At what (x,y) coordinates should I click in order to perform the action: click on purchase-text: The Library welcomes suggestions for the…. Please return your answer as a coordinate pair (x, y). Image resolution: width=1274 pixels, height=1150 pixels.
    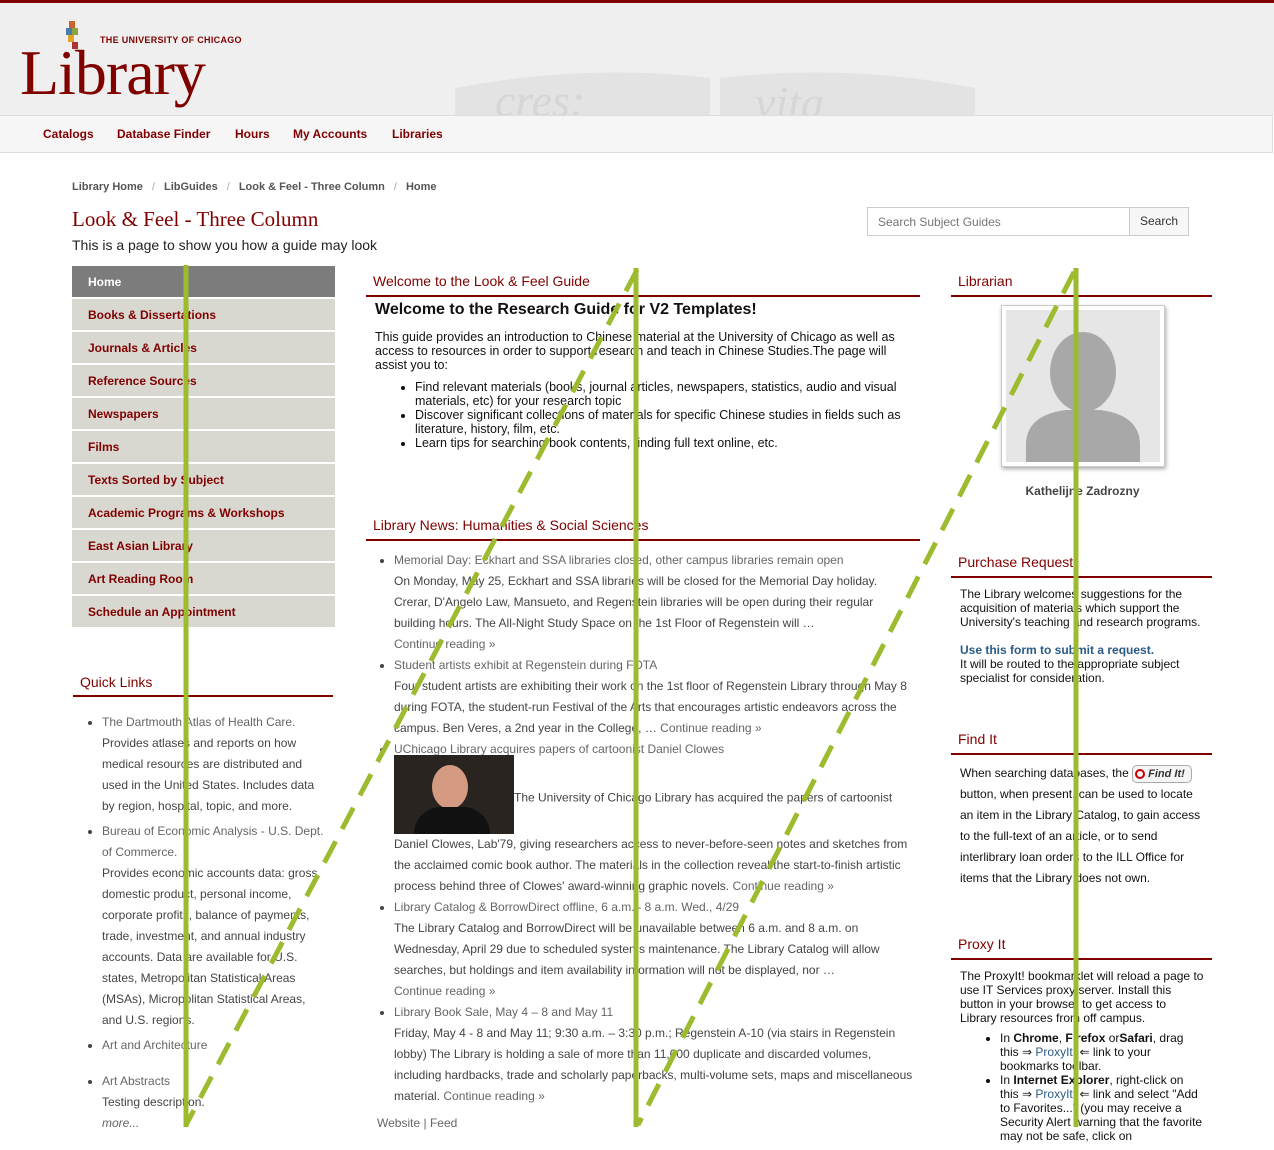
    Looking at the image, I should click on (1080, 608).